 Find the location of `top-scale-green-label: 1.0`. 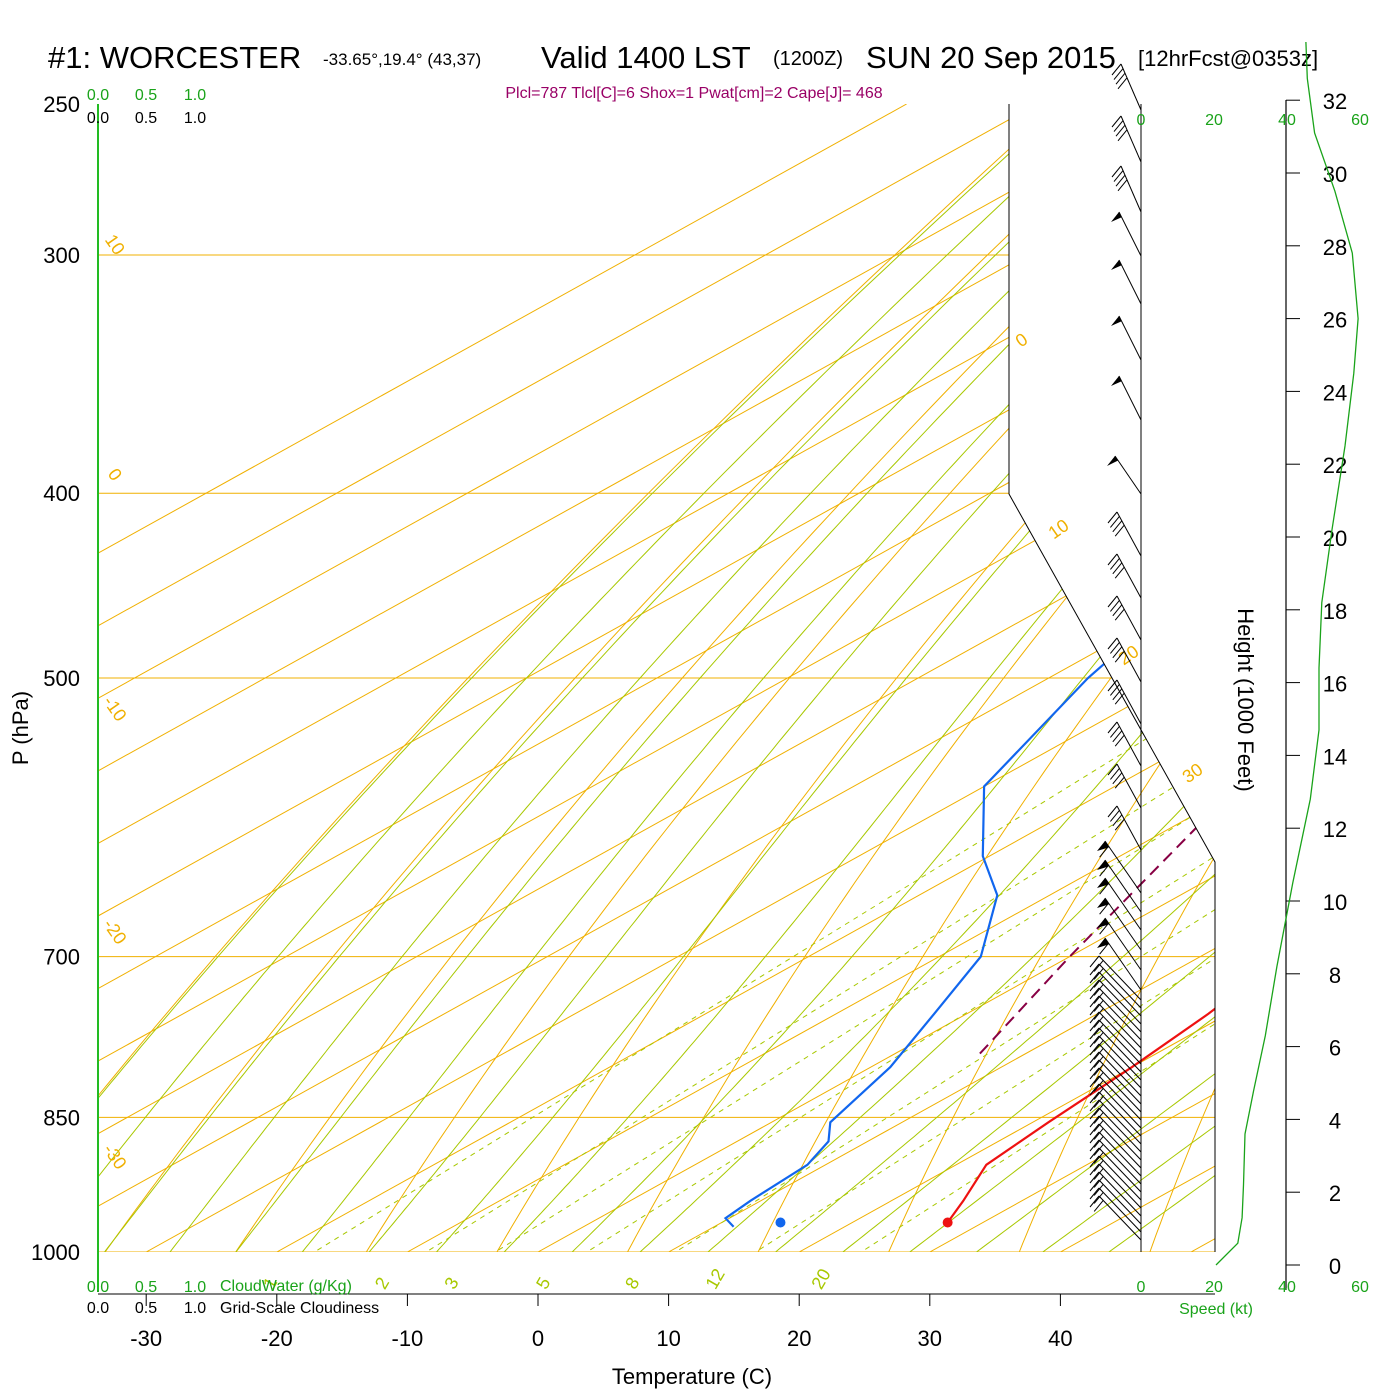

top-scale-green-label: 1.0 is located at coordinates (195, 95).